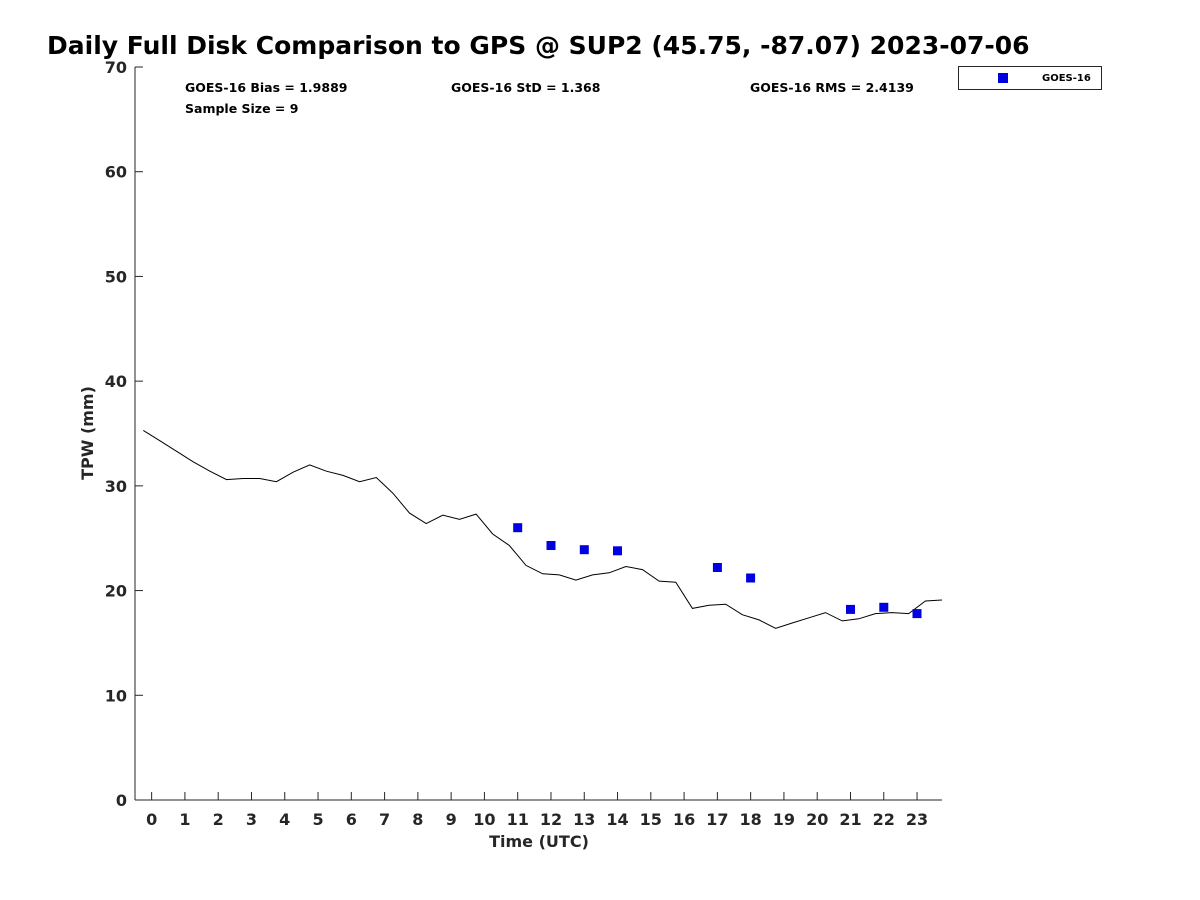 The image size is (1200, 900). I want to click on x-tick-label: 14, so click(617, 819).